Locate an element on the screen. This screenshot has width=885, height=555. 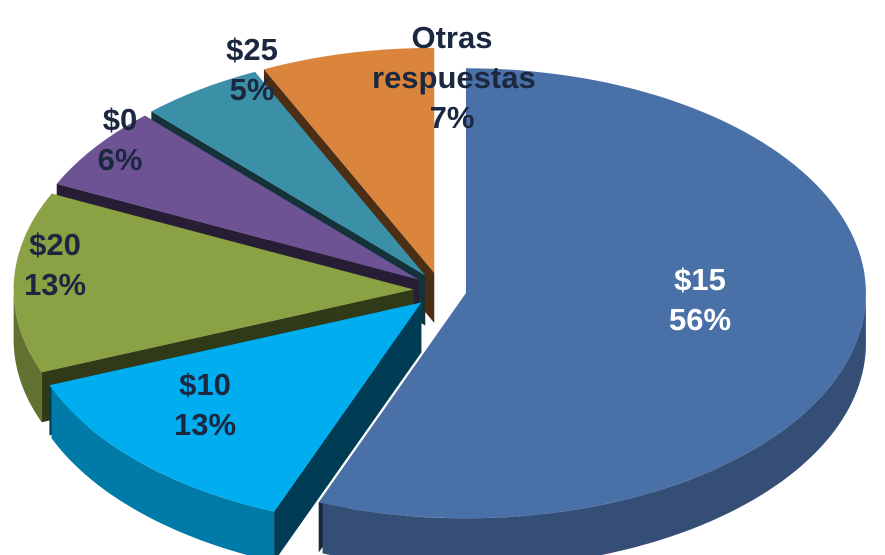
slice-label: Otras respuestas 7% is located at coordinates (454, 78).